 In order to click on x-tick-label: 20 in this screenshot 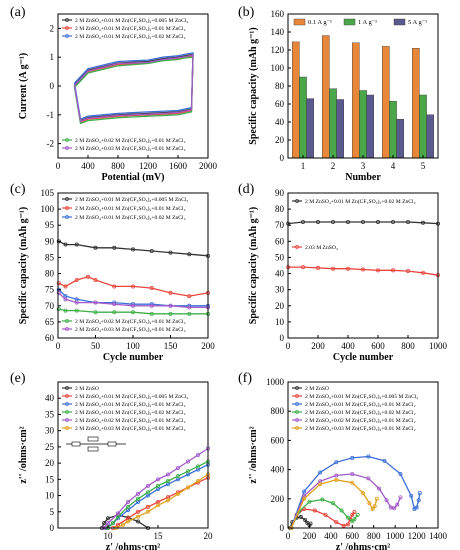, I will do `click(209, 536)`.